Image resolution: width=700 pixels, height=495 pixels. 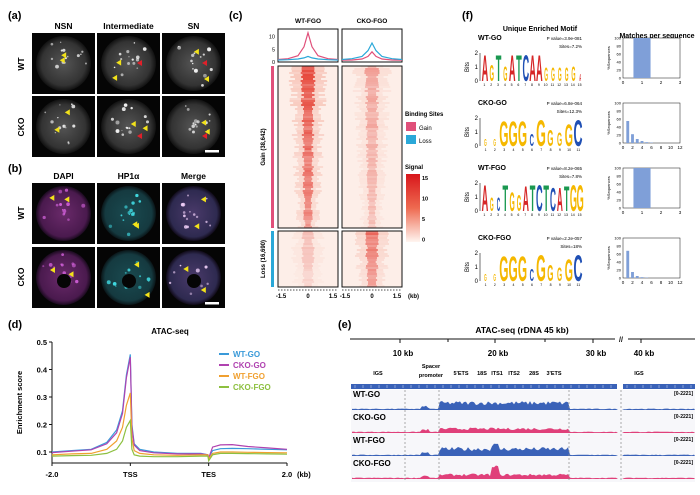 What do you see at coordinates (523, 285) in the screenshot?
I see `position-label: 5` at bounding box center [523, 285].